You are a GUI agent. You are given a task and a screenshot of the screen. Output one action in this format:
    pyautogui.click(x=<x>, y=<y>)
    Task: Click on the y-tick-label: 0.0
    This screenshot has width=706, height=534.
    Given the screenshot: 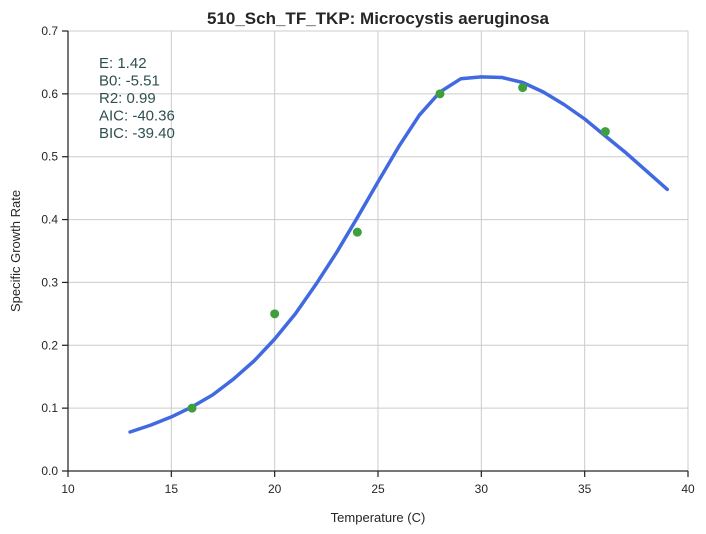 What is the action you would take?
    pyautogui.click(x=49, y=471)
    